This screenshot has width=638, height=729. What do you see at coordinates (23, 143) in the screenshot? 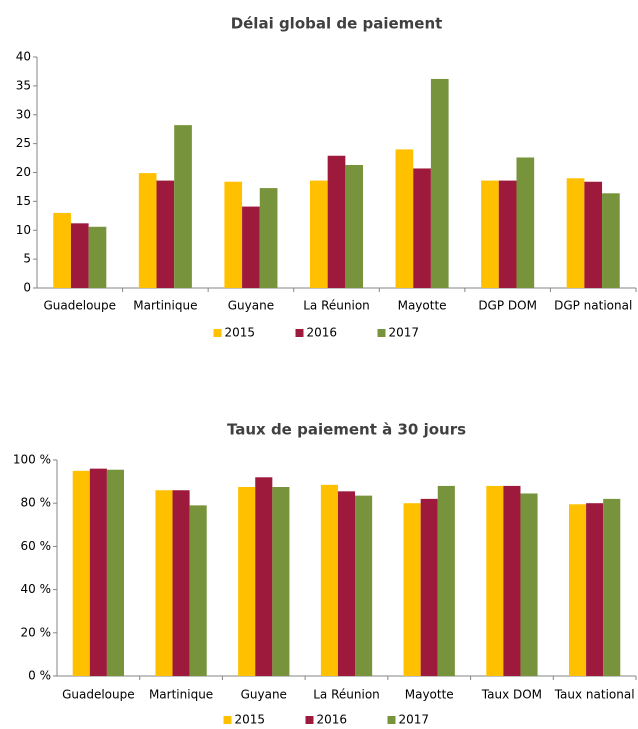
I see `y-tick-label: 25` at bounding box center [23, 143].